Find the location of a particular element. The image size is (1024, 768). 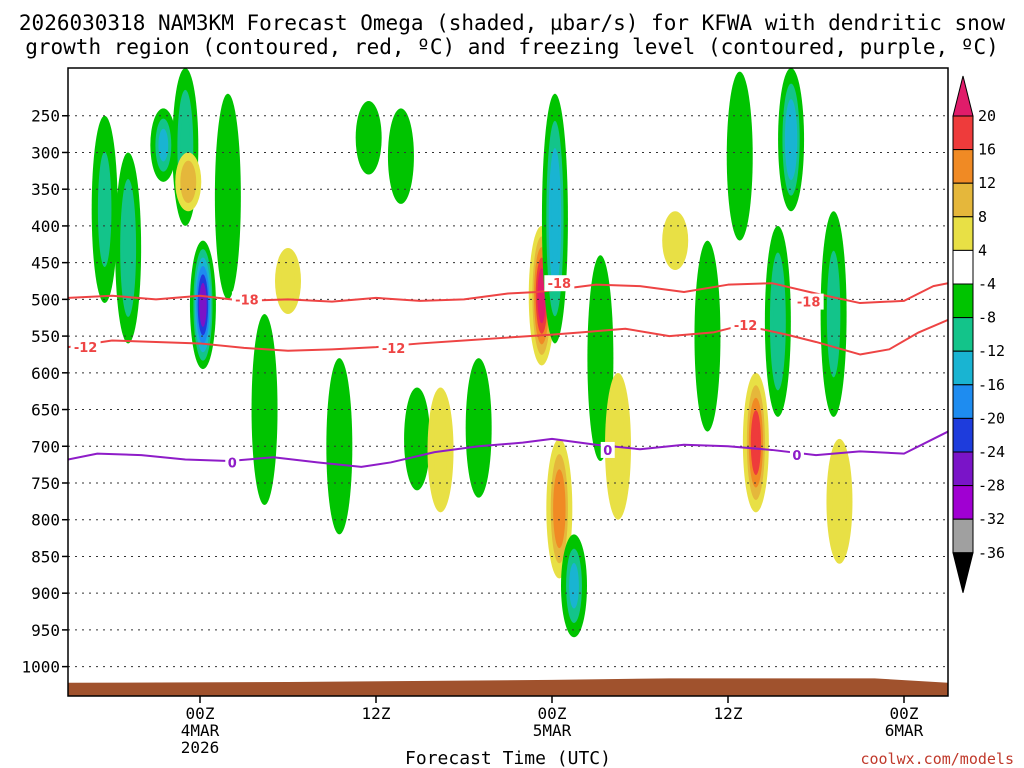

colorbar-label: 16 is located at coordinates (987, 150).